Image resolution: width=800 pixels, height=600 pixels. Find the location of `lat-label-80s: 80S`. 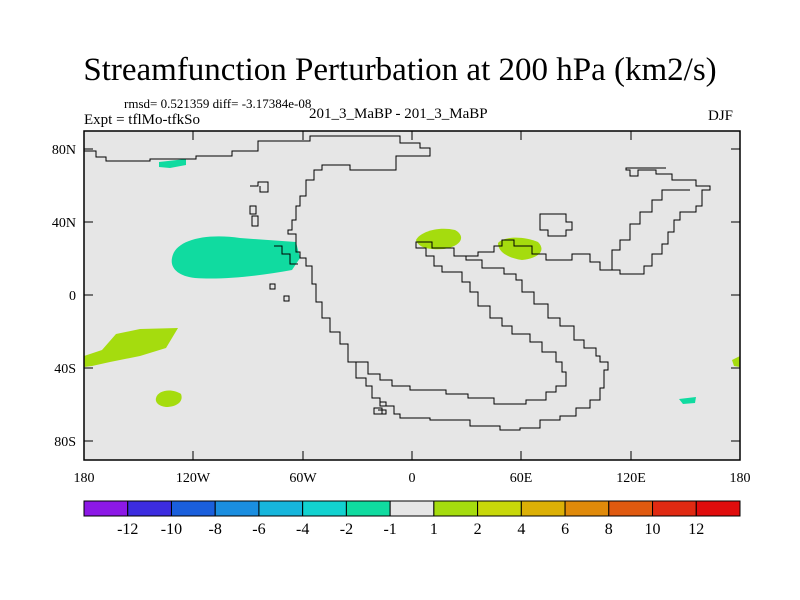

lat-label-80s: 80S is located at coordinates (65, 442).